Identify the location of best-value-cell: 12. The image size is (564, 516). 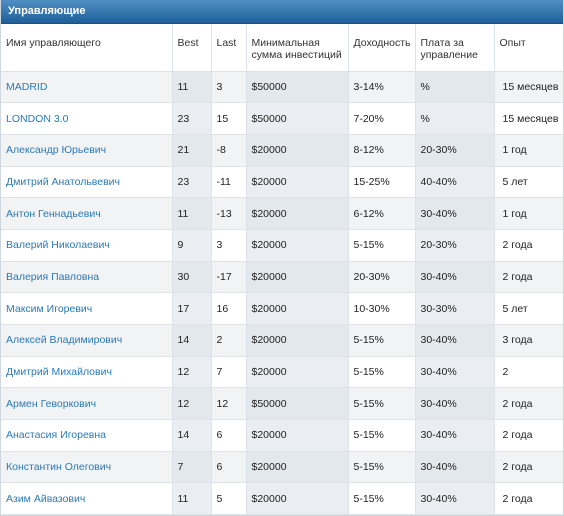
(192, 404).